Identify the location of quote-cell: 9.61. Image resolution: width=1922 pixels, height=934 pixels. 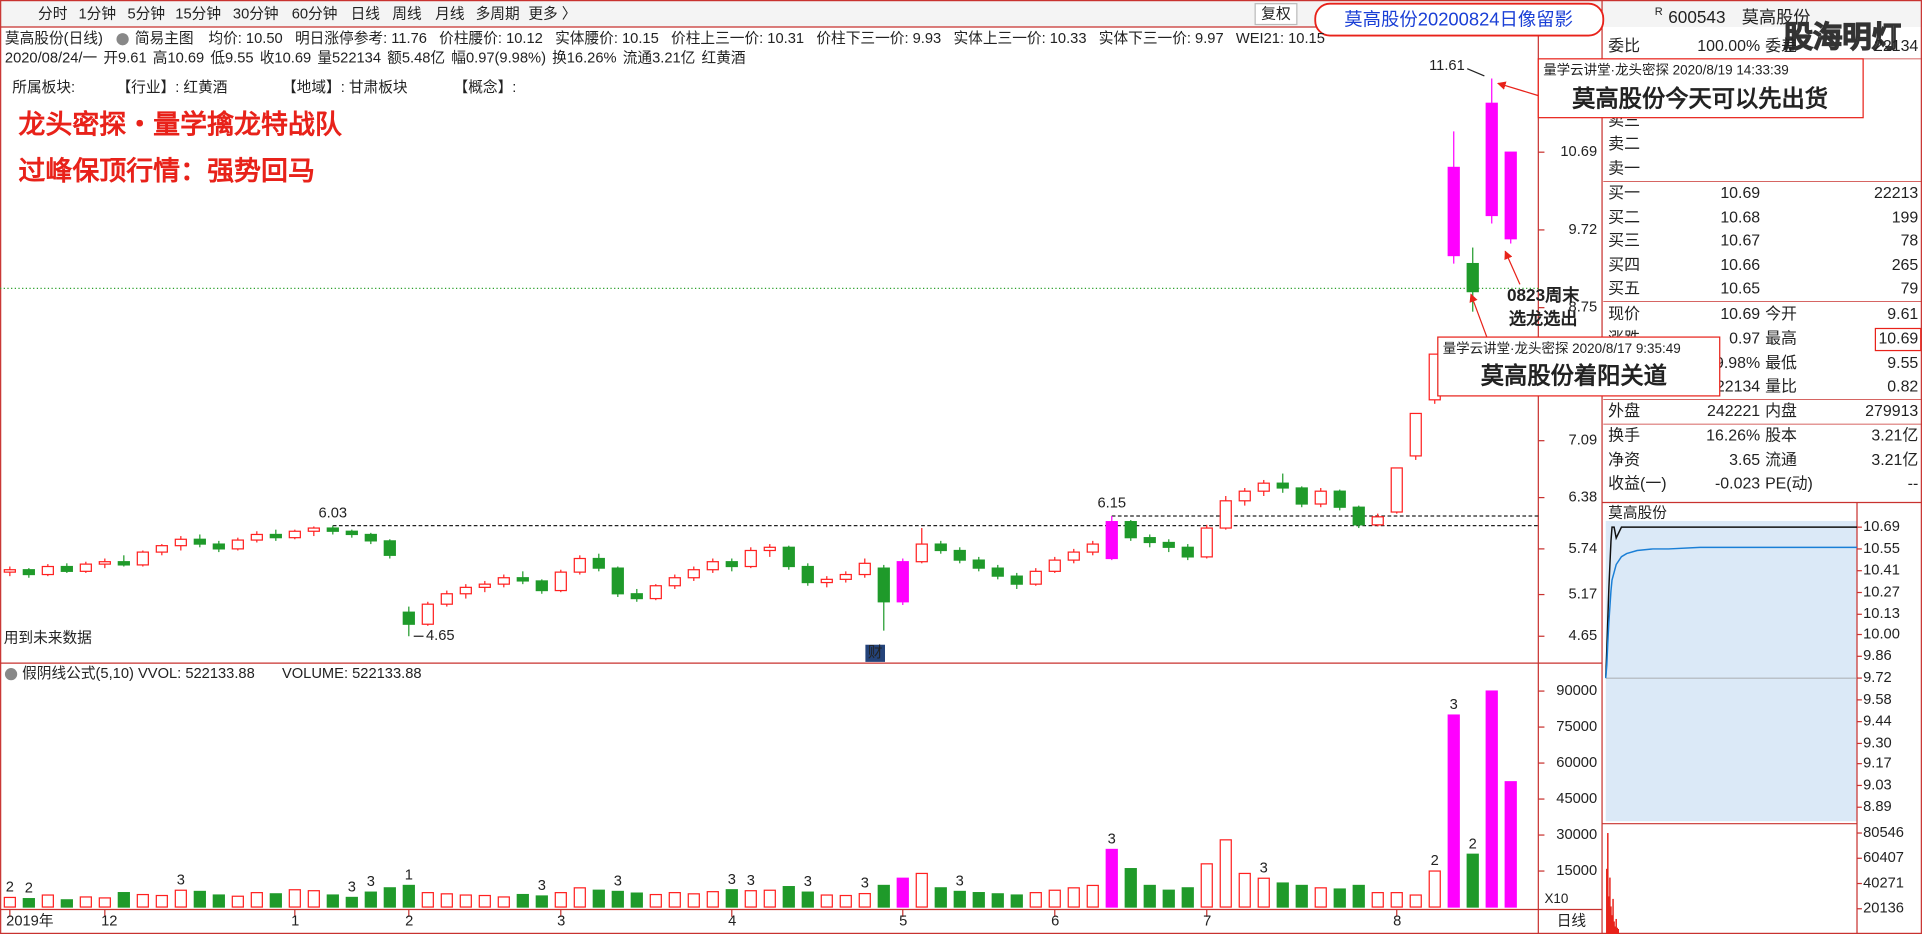
(1902, 314).